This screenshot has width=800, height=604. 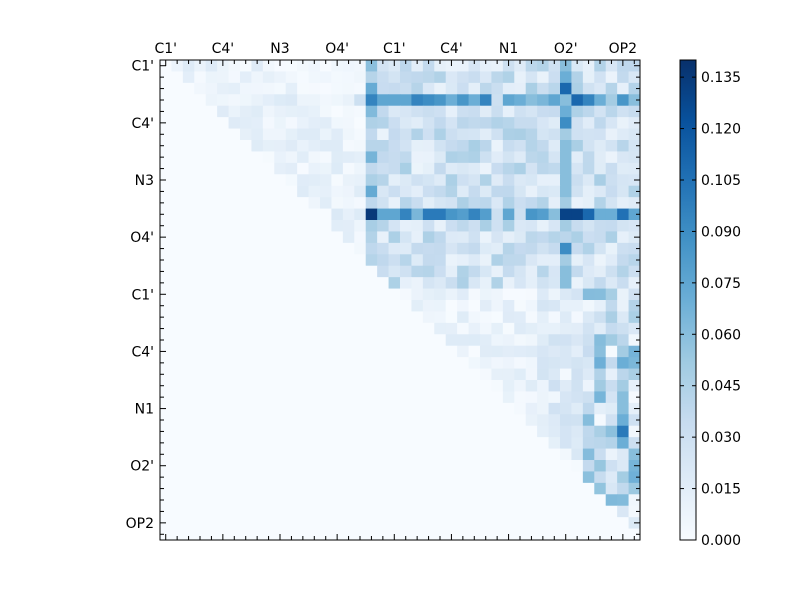 I want to click on y-tick-label: O4', so click(x=142, y=238).